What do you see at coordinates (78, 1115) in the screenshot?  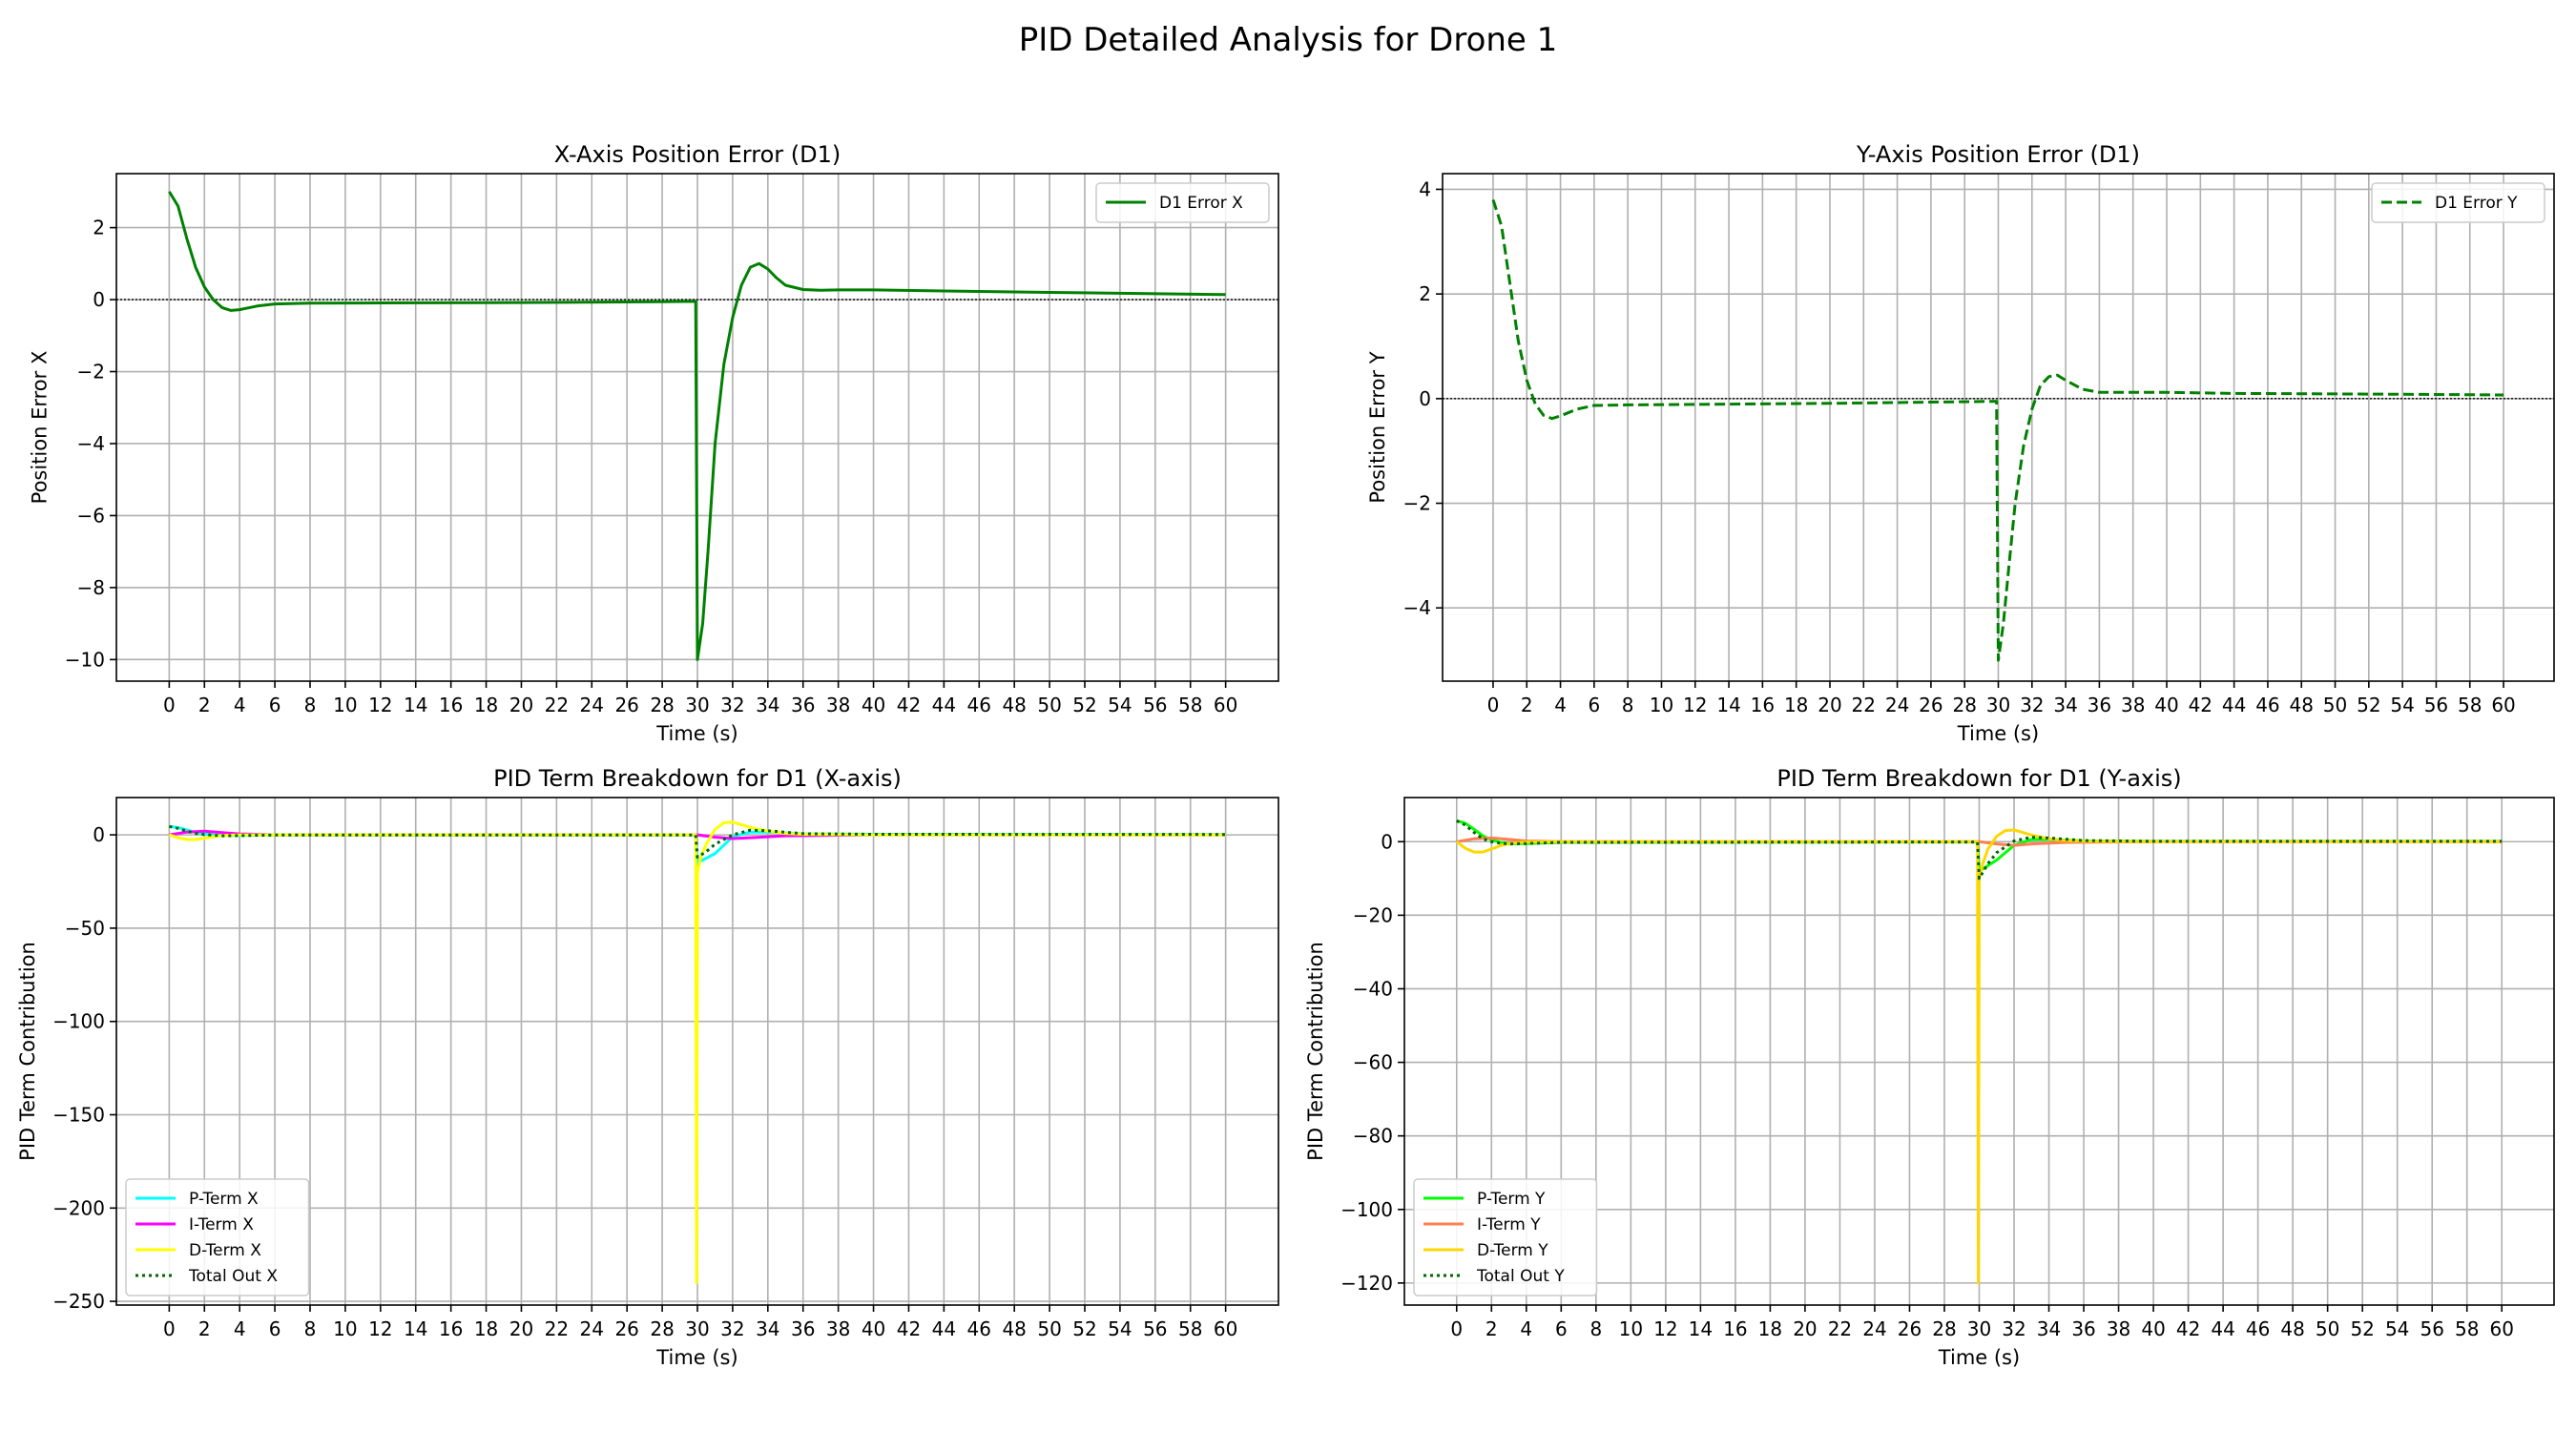 I see `y-tick-label: −150` at bounding box center [78, 1115].